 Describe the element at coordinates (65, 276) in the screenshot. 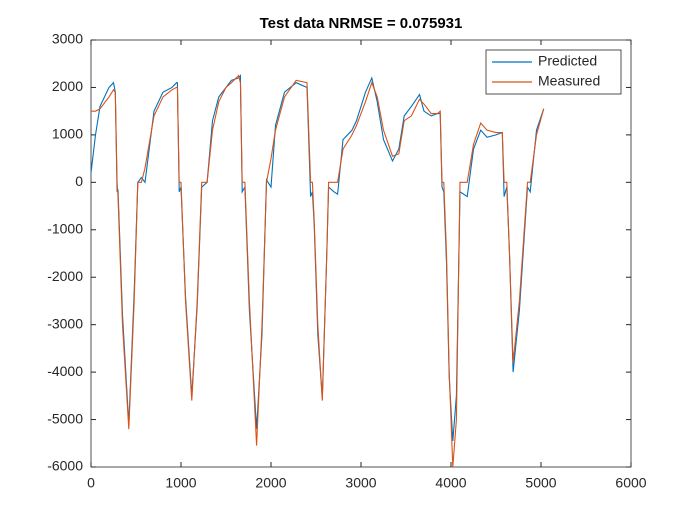

I see `y-tick-label: -2000` at that location.